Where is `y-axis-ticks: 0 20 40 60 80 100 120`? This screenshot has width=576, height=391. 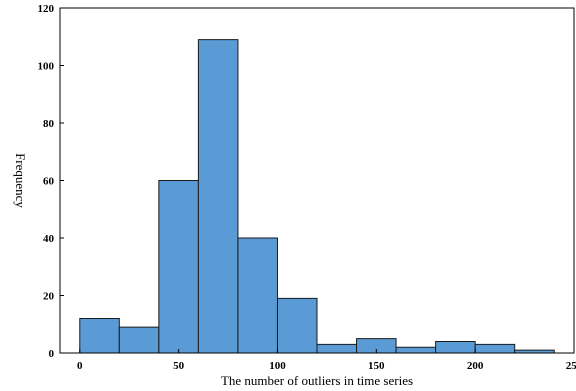 y-axis-ticks: 0 20 40 60 80 100 120 is located at coordinates (51, 181).